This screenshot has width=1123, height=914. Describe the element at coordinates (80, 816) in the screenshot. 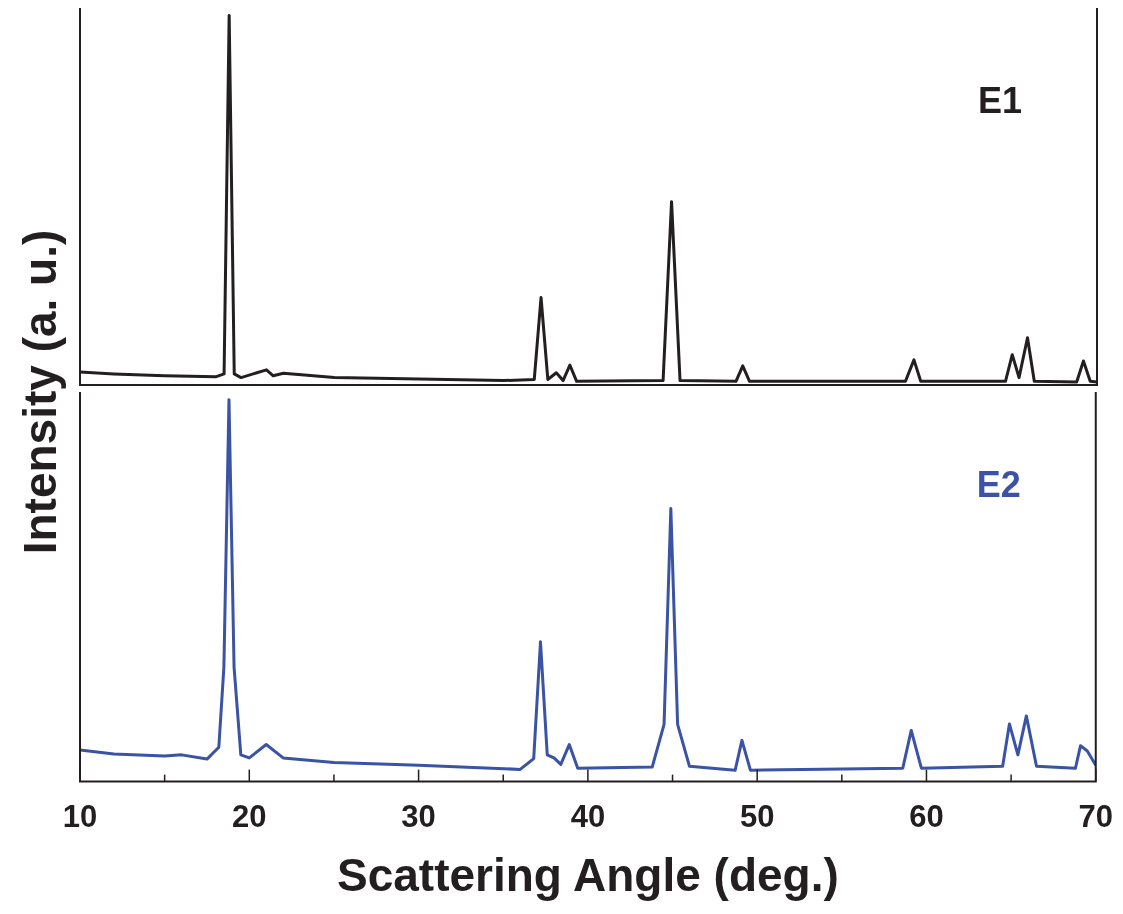

I see `x-tick-label: 10` at that location.